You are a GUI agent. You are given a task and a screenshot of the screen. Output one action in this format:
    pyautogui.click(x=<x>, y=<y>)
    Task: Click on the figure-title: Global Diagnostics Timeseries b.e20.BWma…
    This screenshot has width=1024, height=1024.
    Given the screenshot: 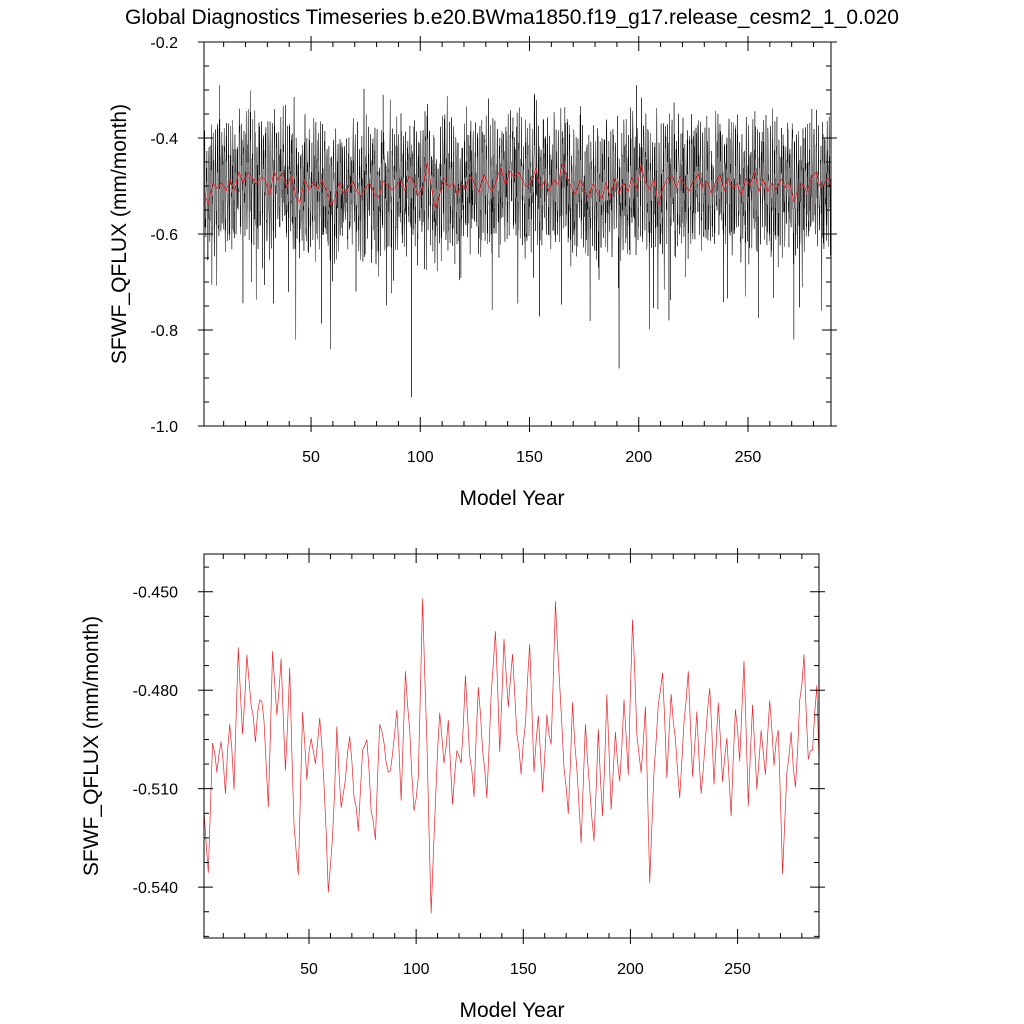 What is the action you would take?
    pyautogui.click(x=512, y=17)
    